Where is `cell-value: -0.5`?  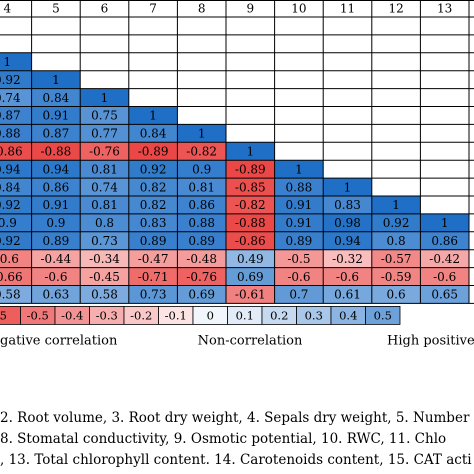
cell-value: -0.5 is located at coordinates (298, 259).